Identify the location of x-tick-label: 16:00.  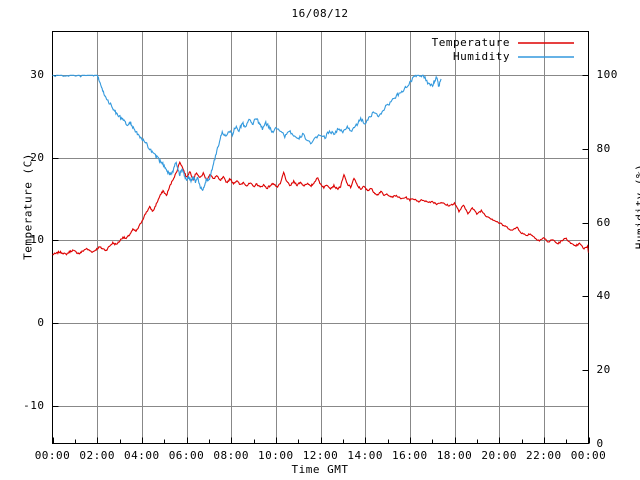
(410, 455).